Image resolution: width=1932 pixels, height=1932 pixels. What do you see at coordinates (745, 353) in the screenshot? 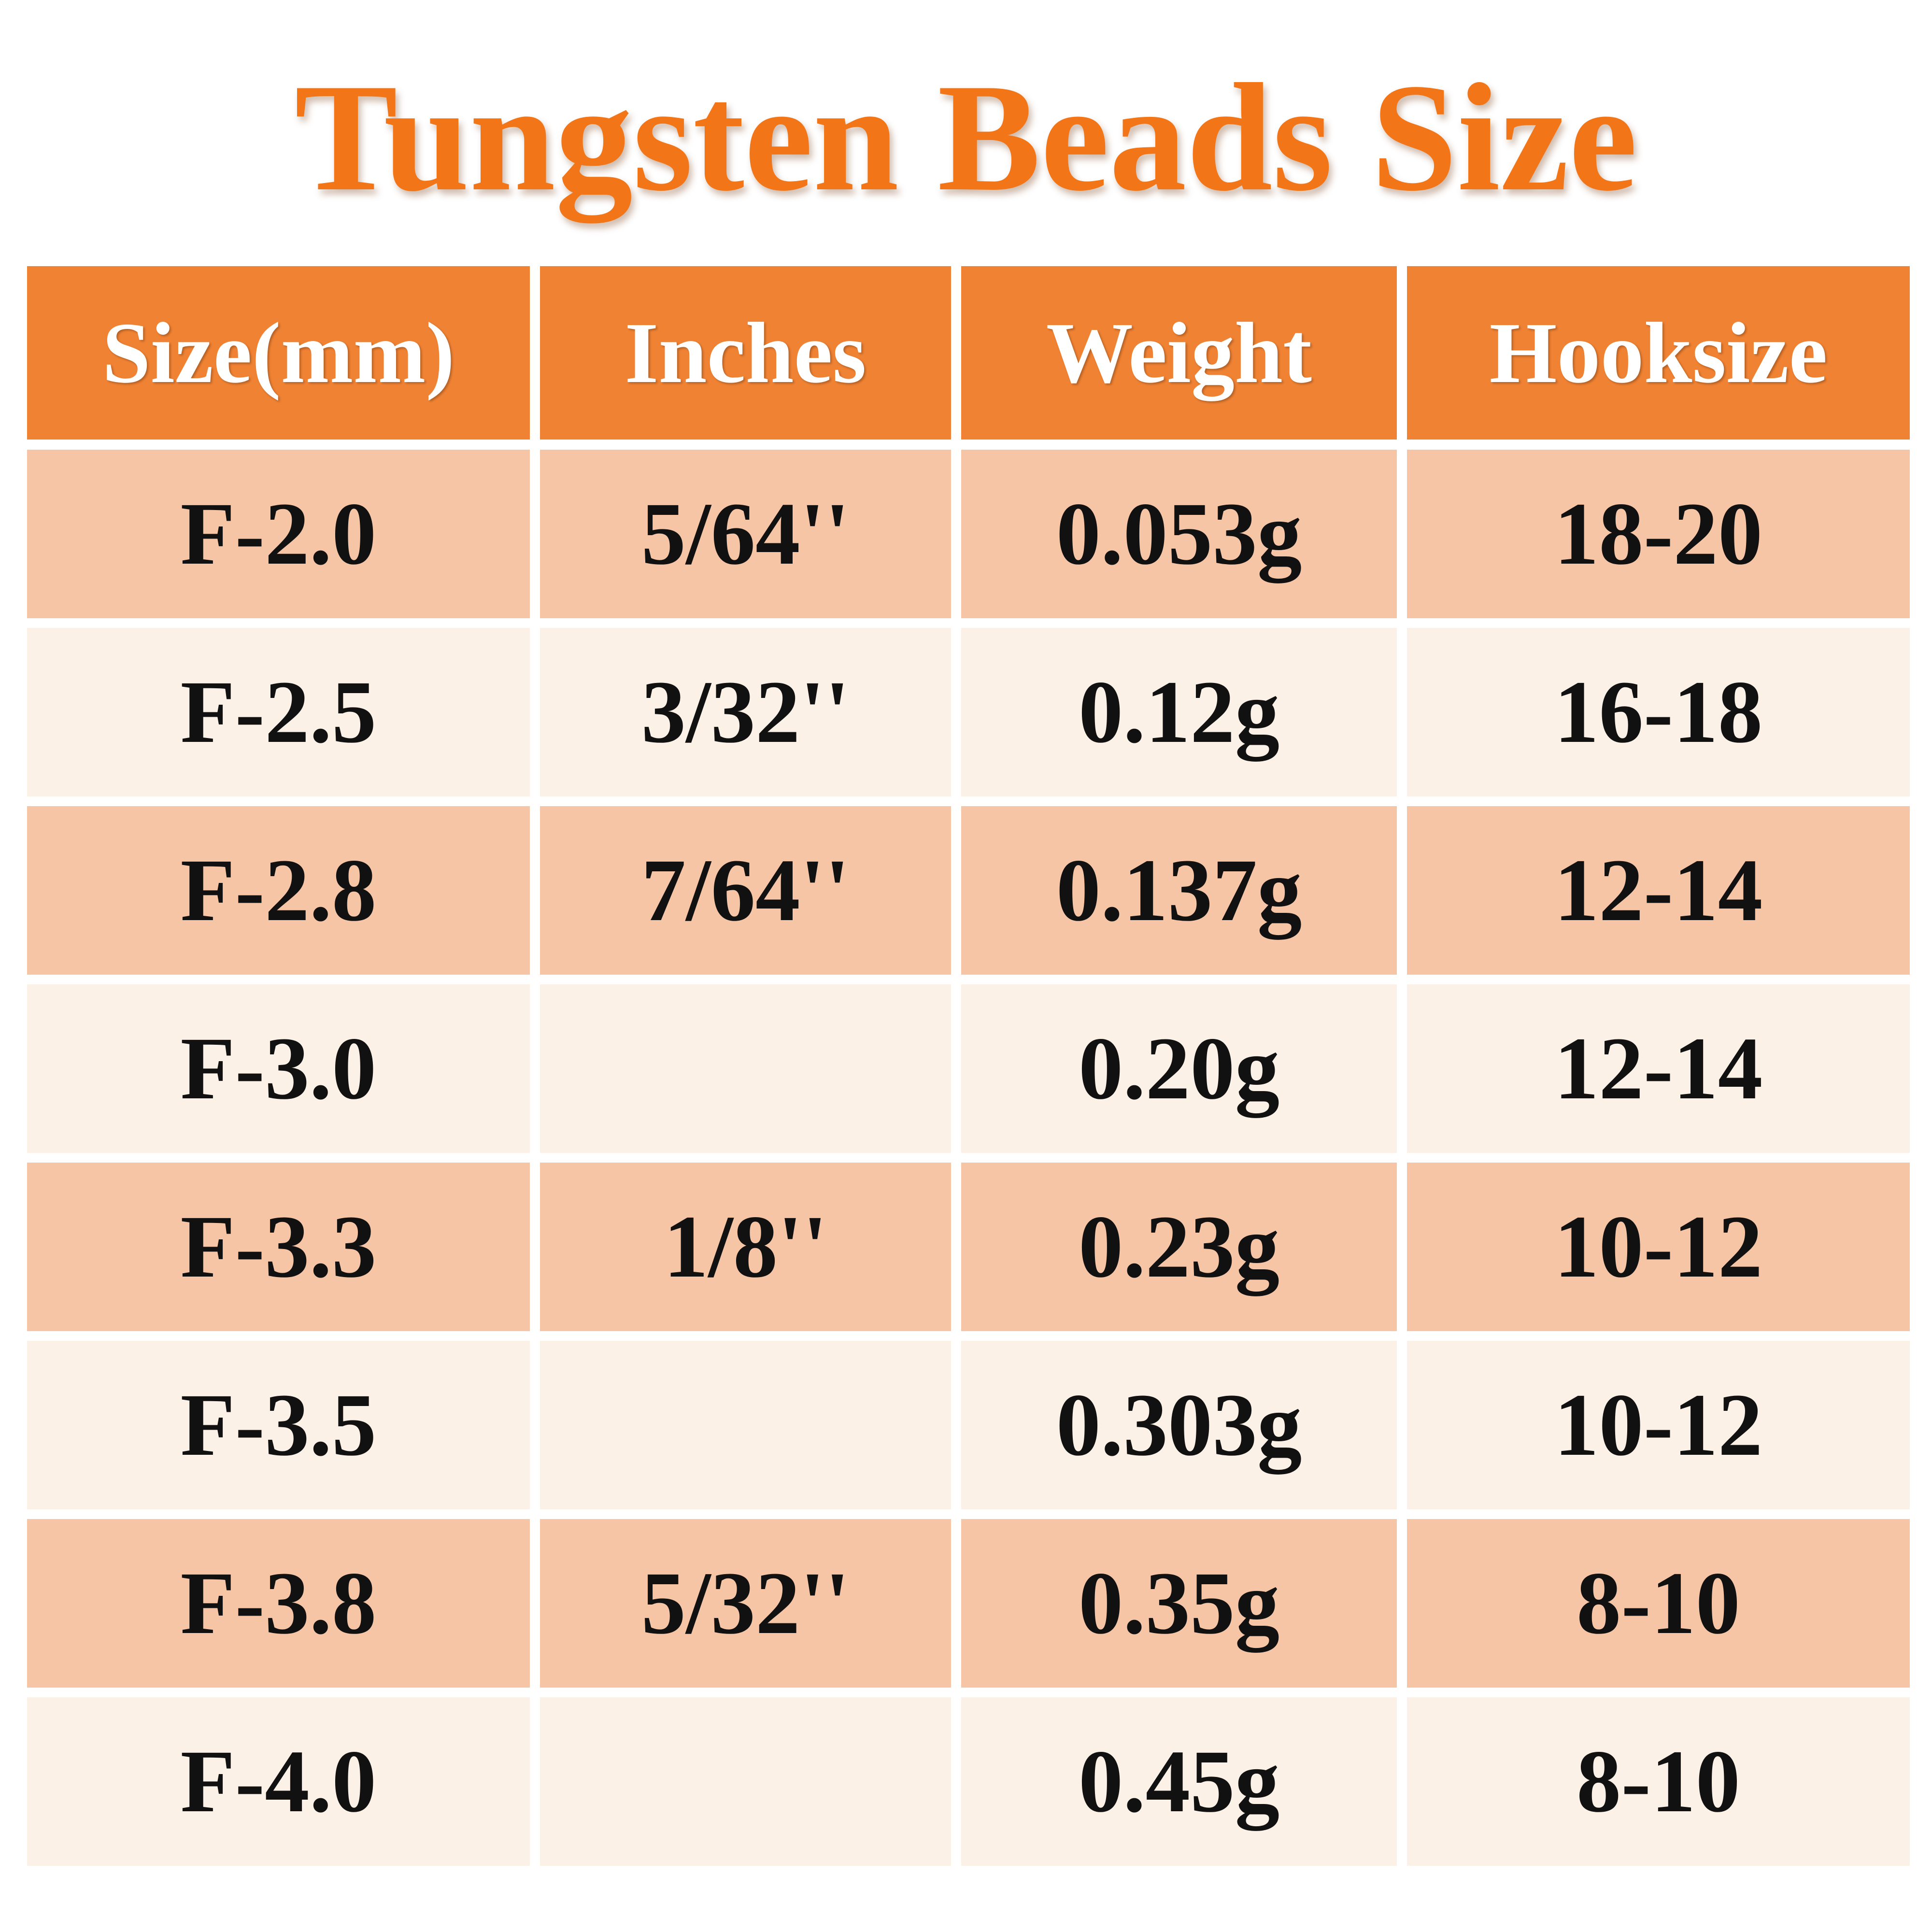
I see `header-cell: Inches` at bounding box center [745, 353].